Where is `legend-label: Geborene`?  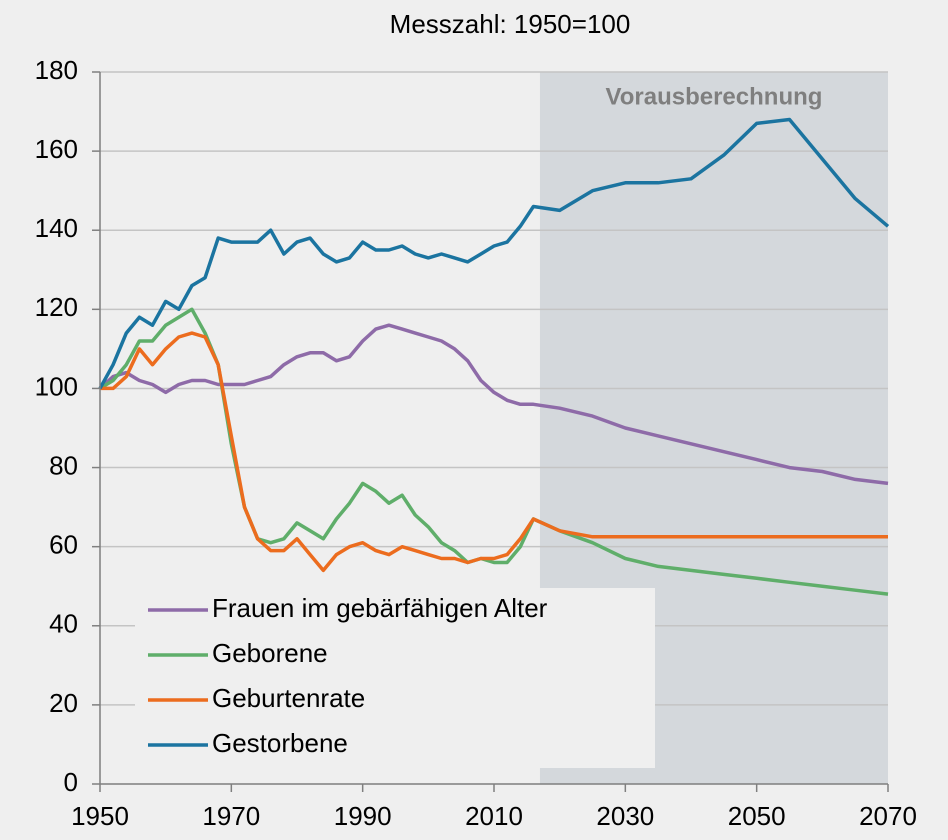 legend-label: Geborene is located at coordinates (270, 653).